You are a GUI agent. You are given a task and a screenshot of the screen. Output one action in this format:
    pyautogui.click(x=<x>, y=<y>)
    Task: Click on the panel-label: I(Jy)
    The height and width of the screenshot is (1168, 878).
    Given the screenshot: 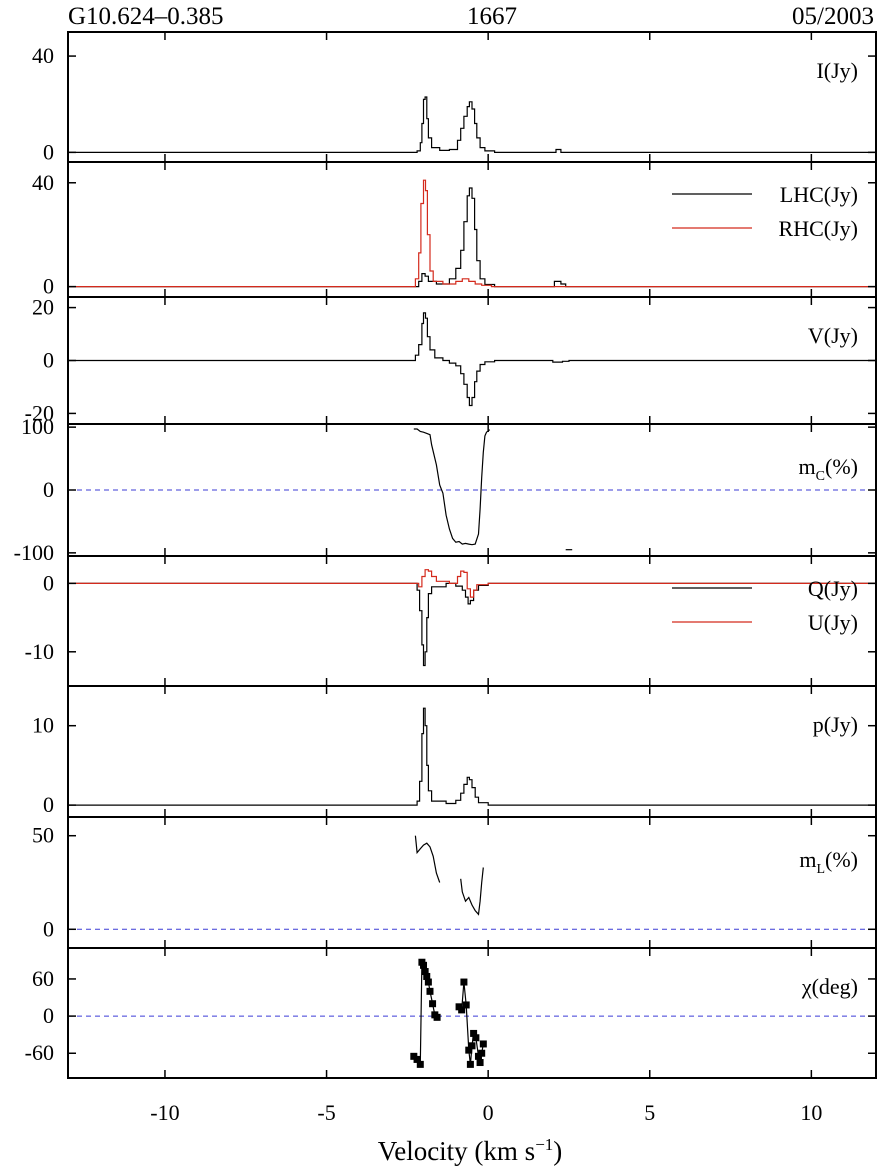 What is the action you would take?
    pyautogui.click(x=837, y=70)
    